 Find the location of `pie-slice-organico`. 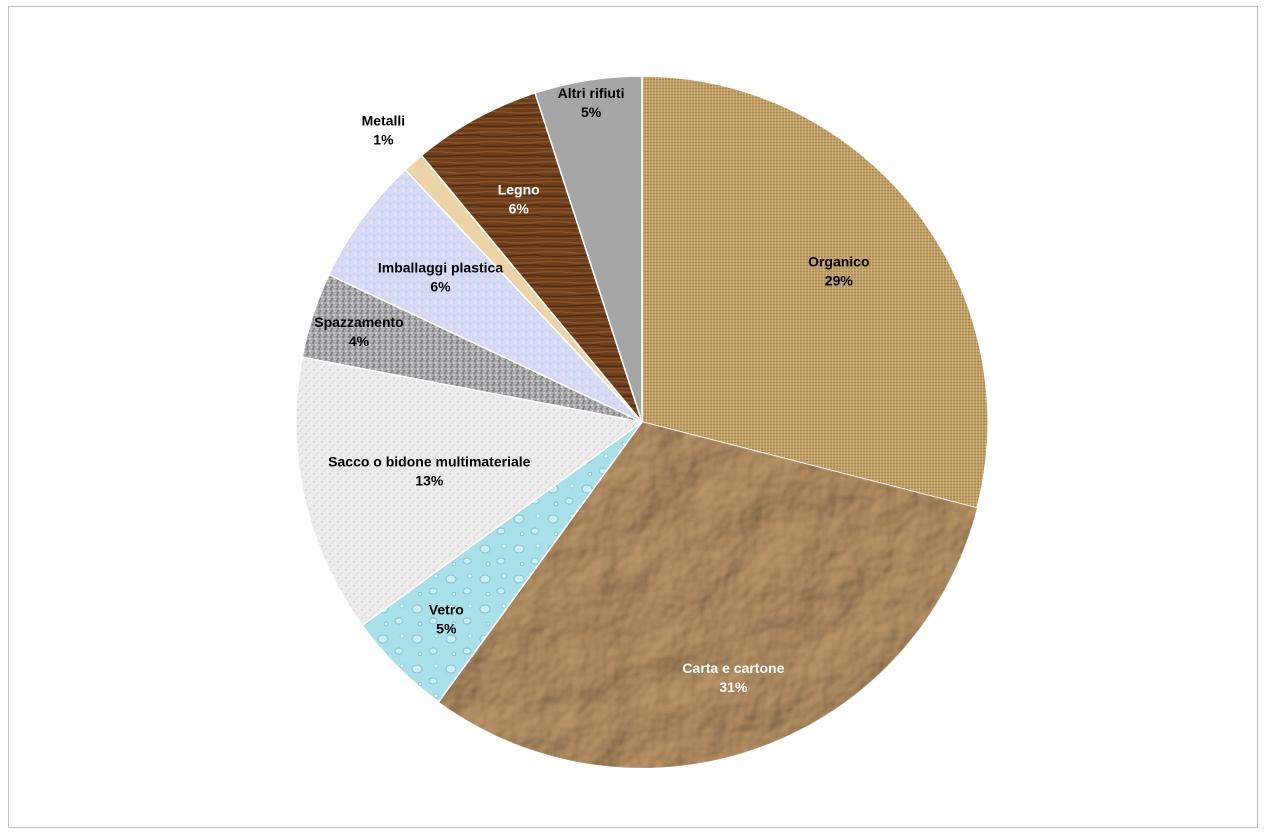

pie-slice-organico is located at coordinates (815, 292).